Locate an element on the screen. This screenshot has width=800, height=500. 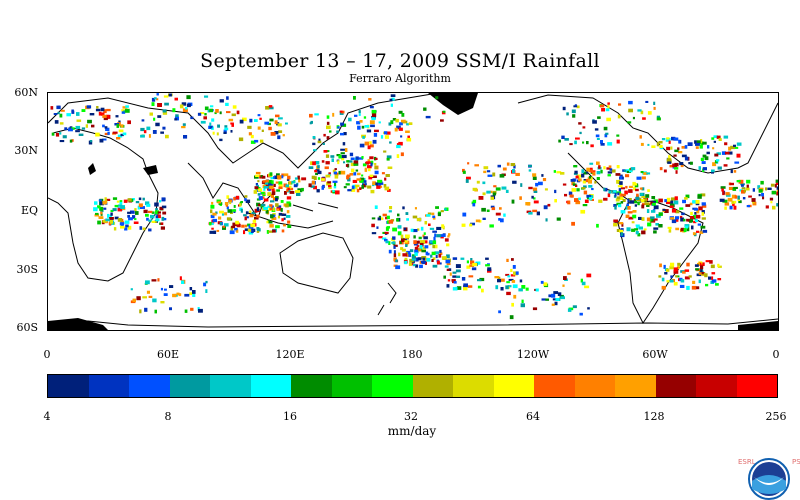
colorbar-tick-16: 16 is located at coordinates (290, 416).